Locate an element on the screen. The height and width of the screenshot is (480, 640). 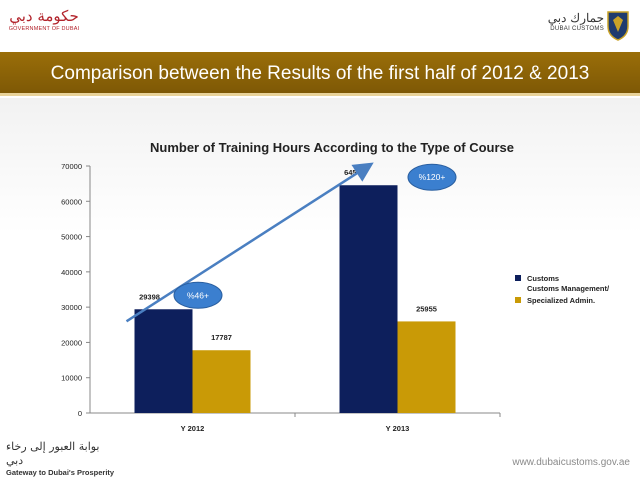
y-tick-label: 70000 is located at coordinates (71, 166).